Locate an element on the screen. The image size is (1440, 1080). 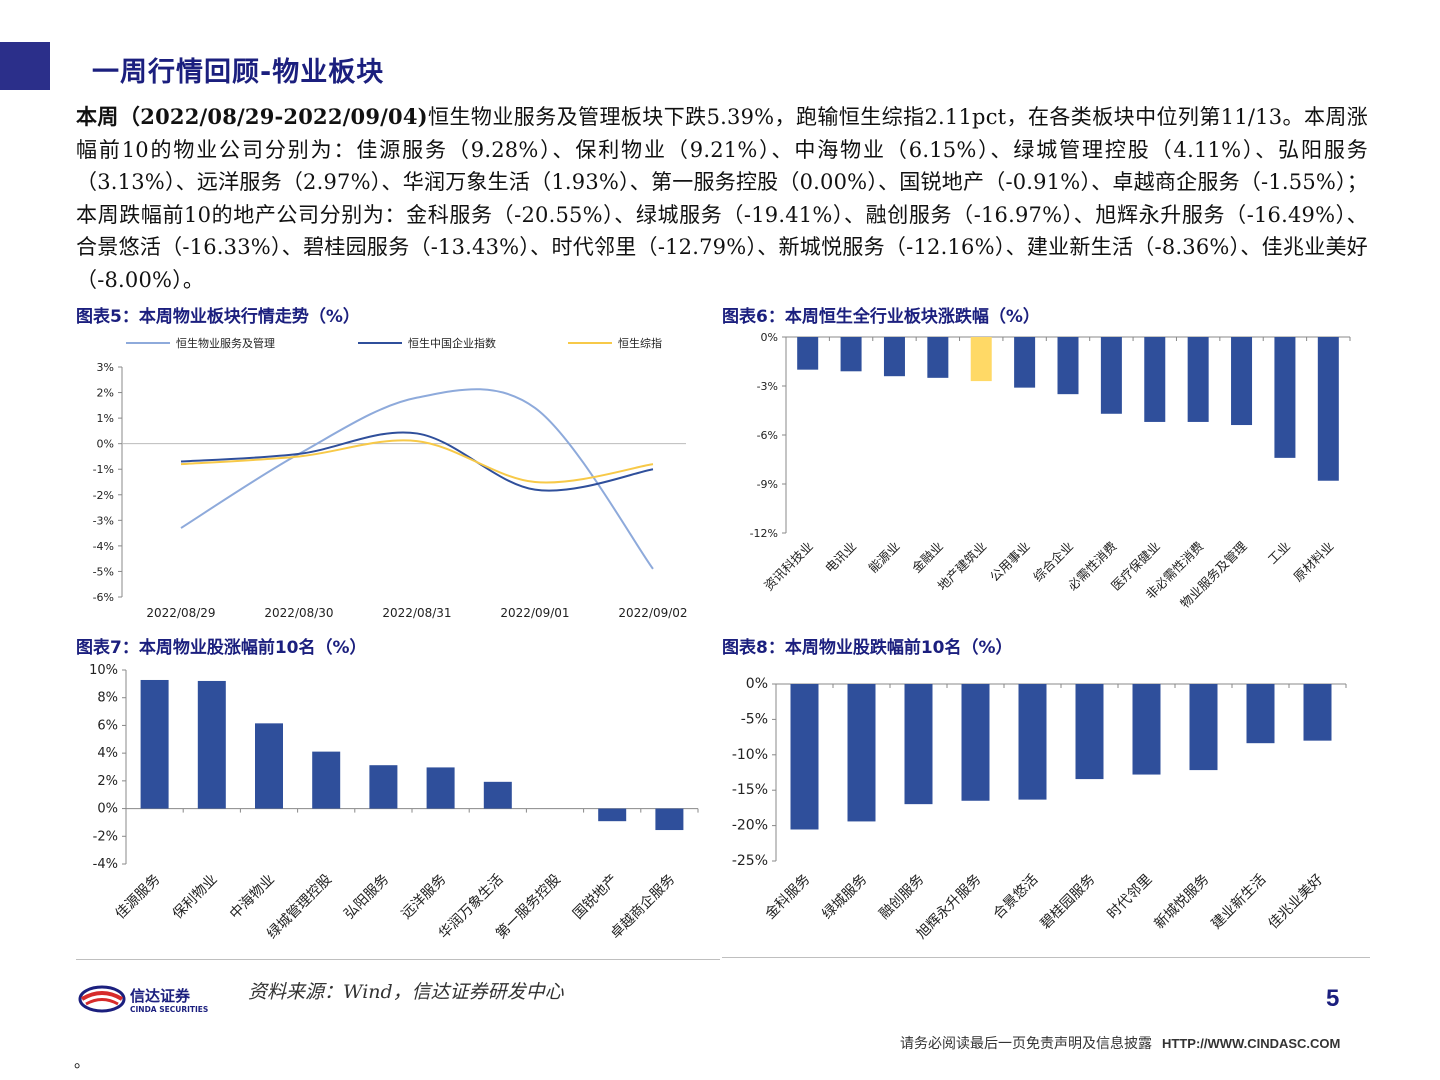
summary-lead: 本周（2022/08/29-2022/09/04) is located at coordinates (252, 116).